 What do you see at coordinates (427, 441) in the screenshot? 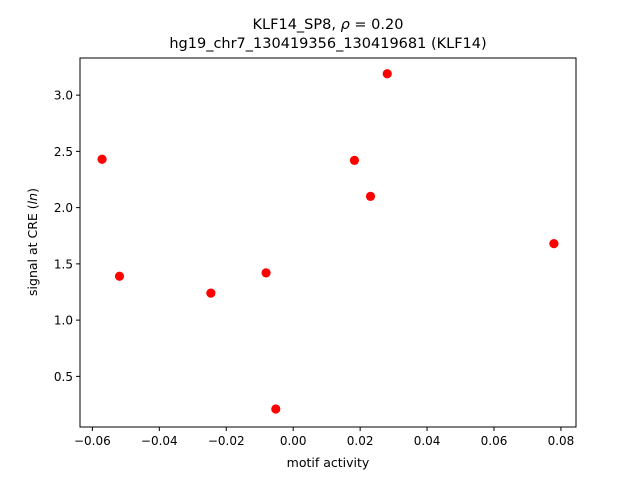
I see `x-tick-label: 0.04` at bounding box center [427, 441].